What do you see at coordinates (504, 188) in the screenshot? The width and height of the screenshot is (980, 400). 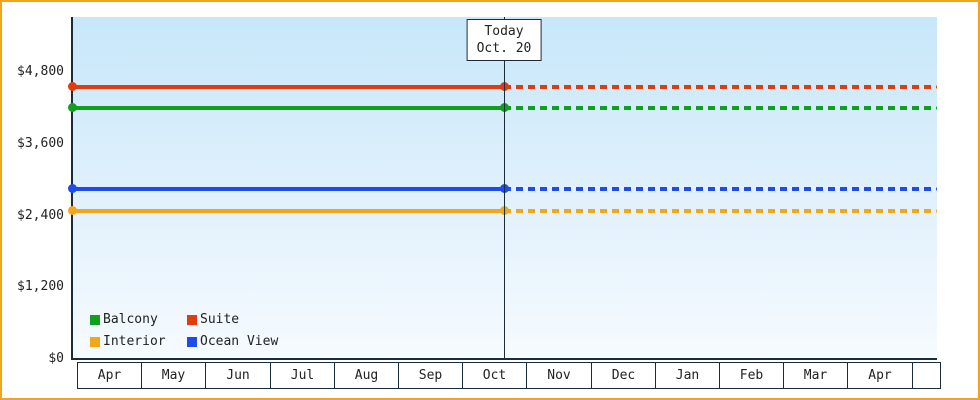 I see `today-marker-line` at bounding box center [504, 188].